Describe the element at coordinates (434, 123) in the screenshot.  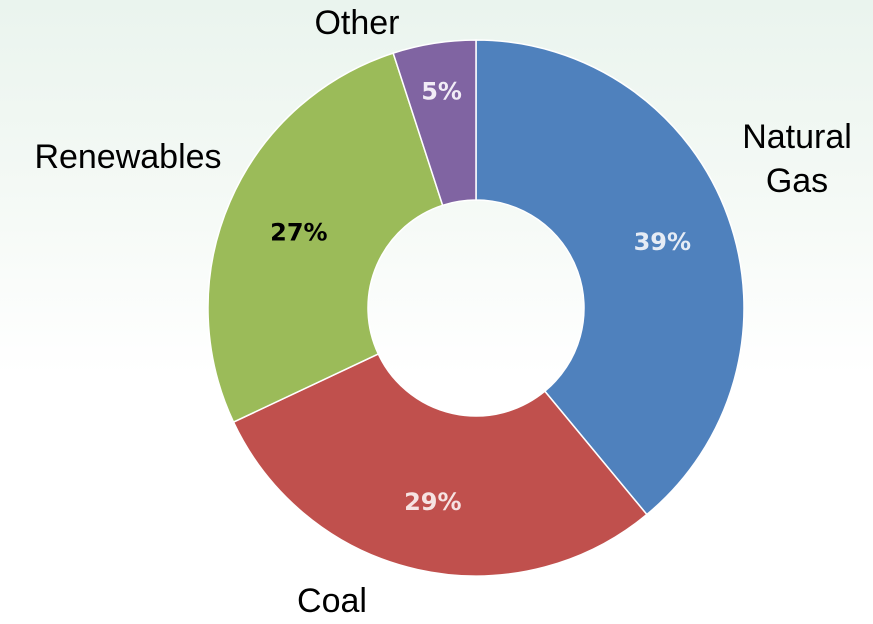
I see `slice-other` at that location.